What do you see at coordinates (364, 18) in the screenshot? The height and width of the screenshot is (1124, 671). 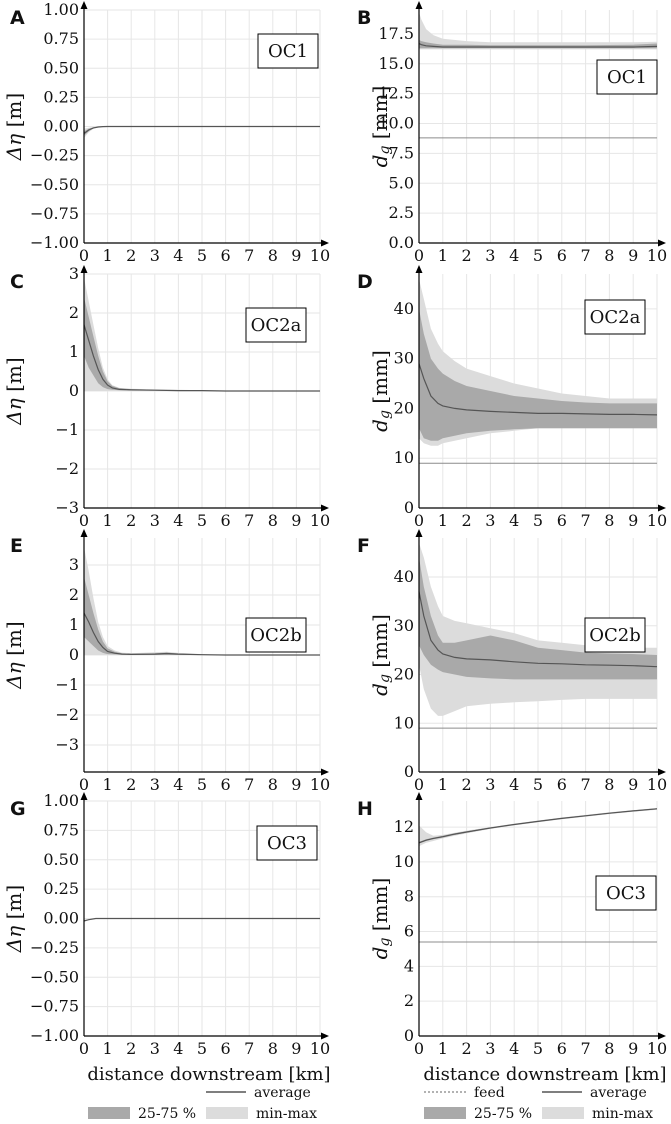 I see `panel-label-b: B` at bounding box center [364, 18].